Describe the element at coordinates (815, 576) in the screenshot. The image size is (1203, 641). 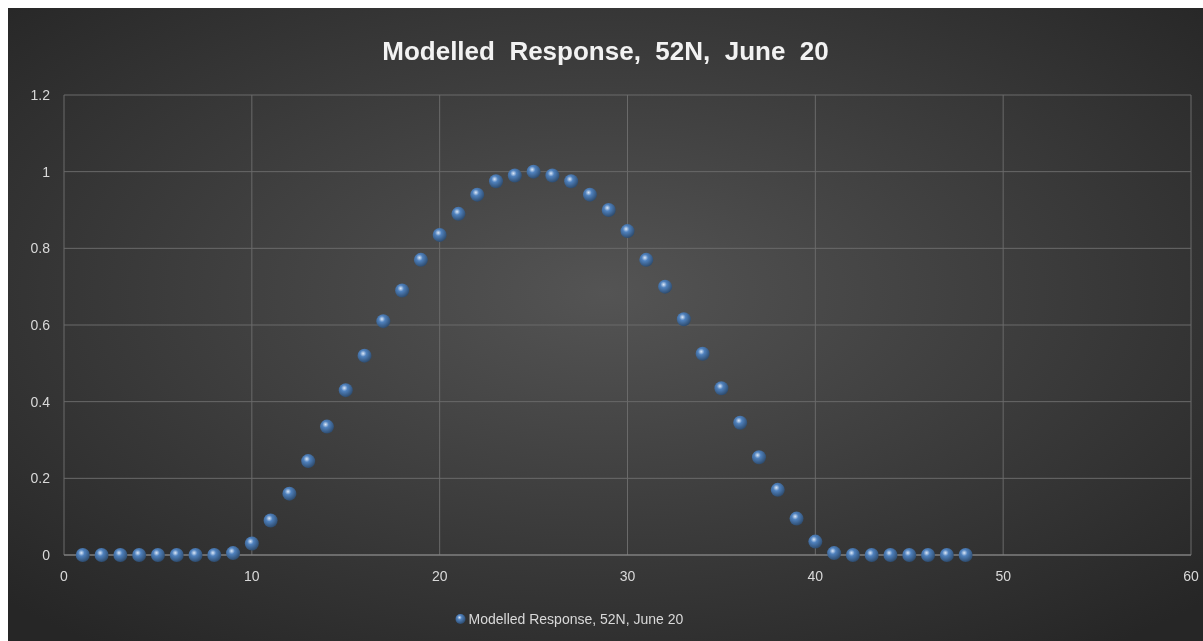
I see `x-tick-label: 40` at that location.